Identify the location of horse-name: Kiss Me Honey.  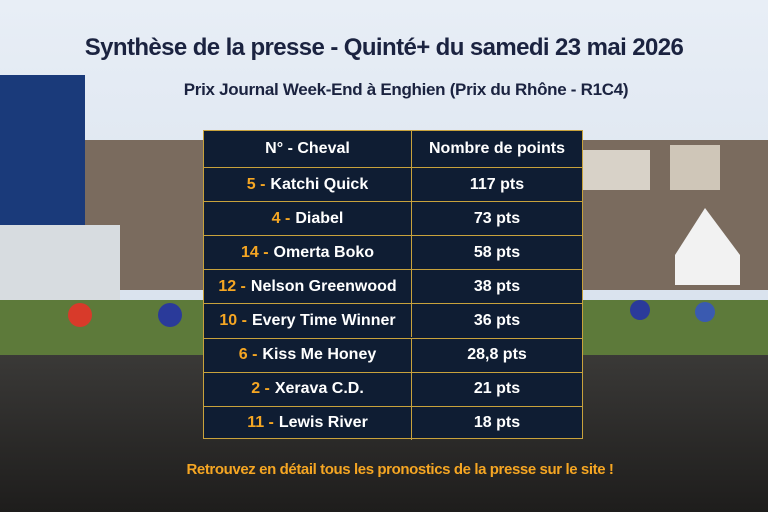
(319, 354).